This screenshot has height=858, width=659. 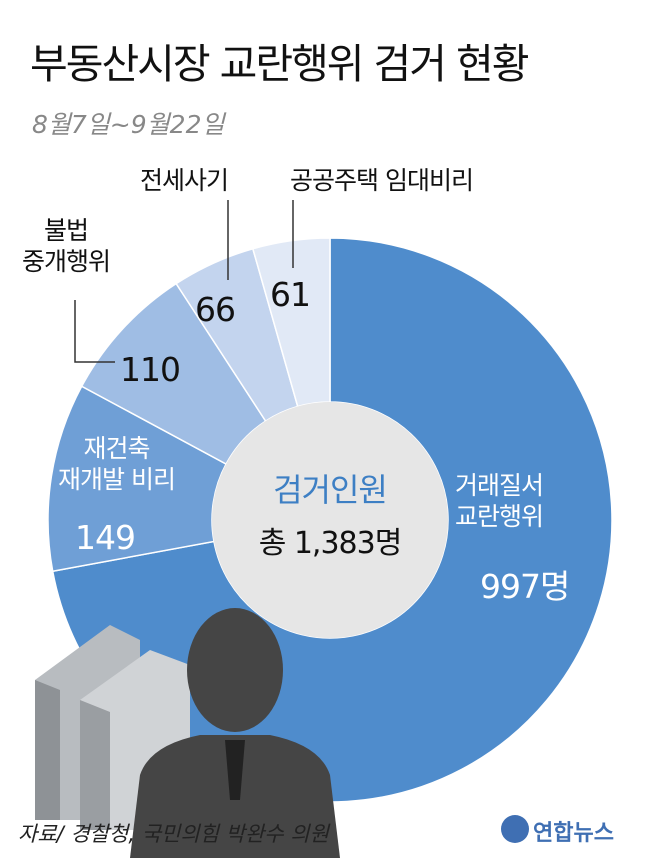 What do you see at coordinates (573, 833) in the screenshot?
I see `logo: 연합뉴스` at bounding box center [573, 833].